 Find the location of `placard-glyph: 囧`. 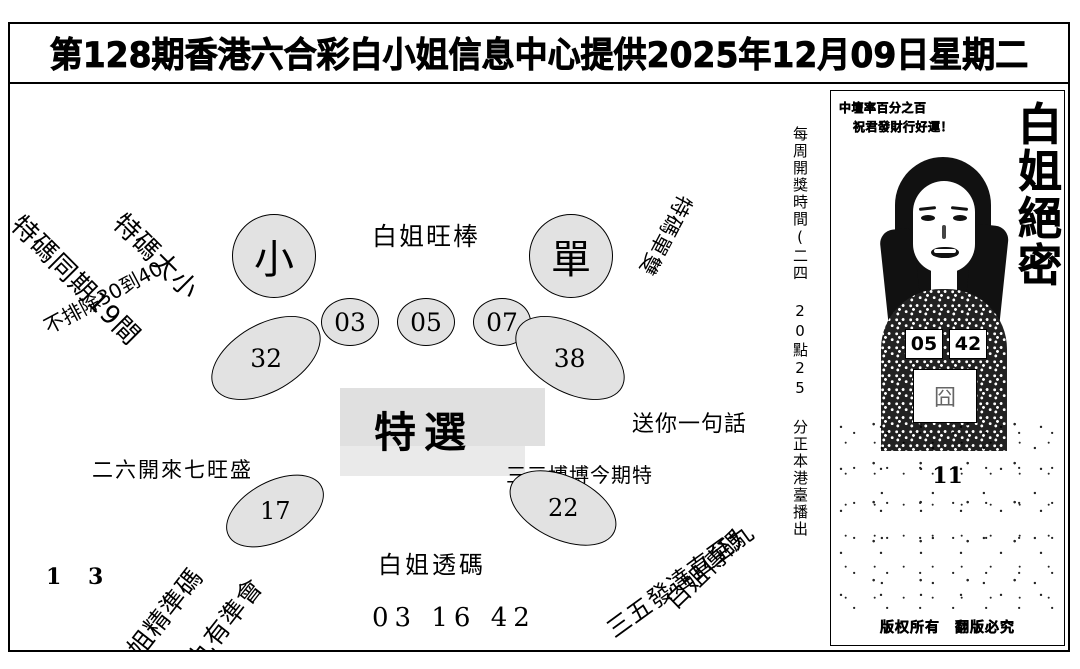

placard-glyph: 囧 is located at coordinates (944, 398).